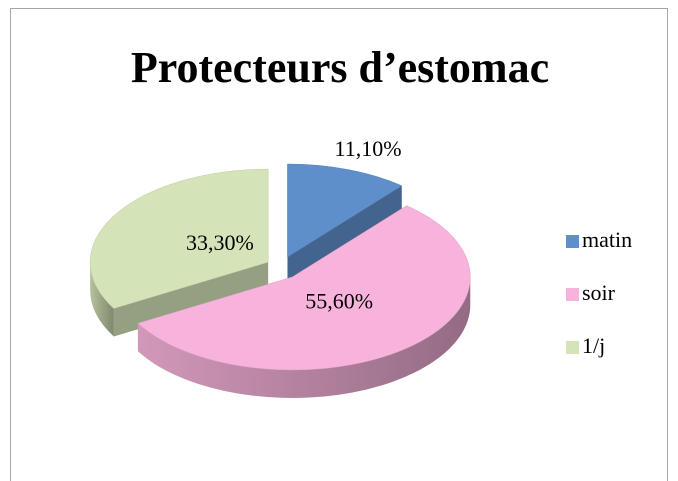  What do you see at coordinates (607, 239) in the screenshot?
I see `legend-label: matin` at bounding box center [607, 239].